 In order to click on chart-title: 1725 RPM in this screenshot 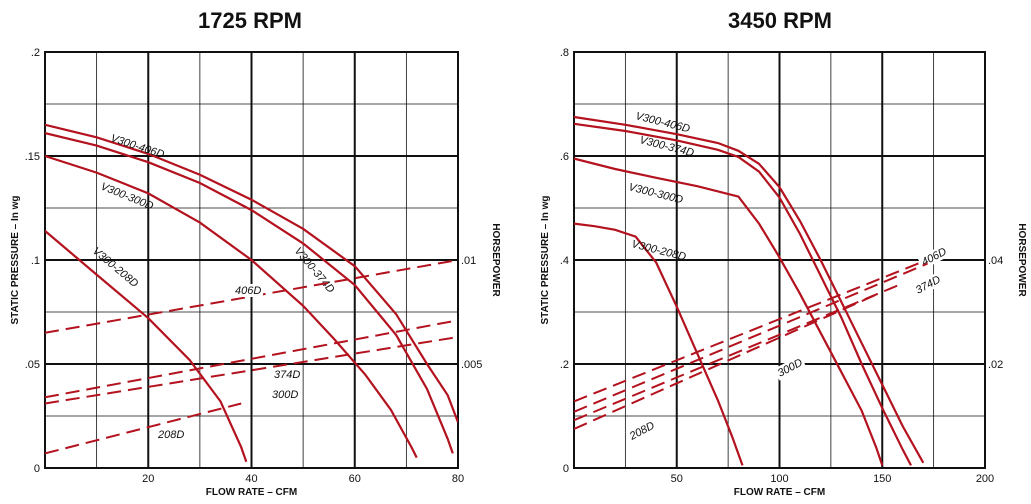, I will do `click(250, 20)`.